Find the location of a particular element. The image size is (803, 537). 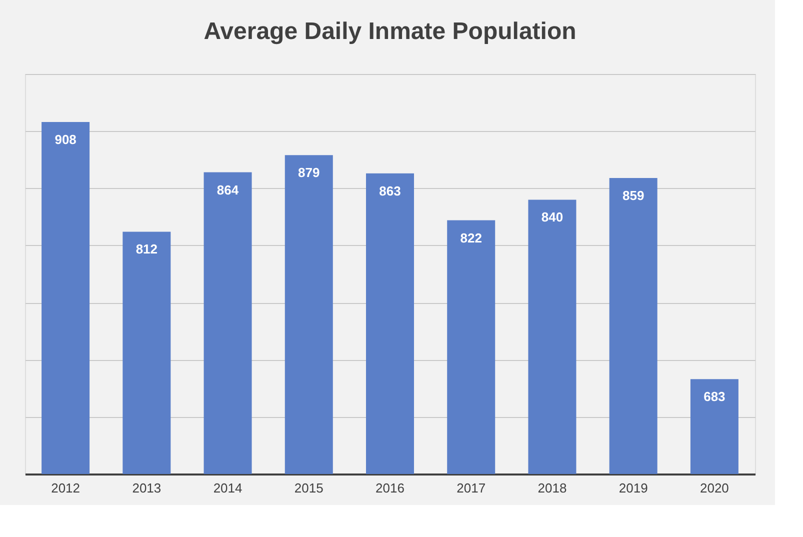

x-tick-label: 2017 is located at coordinates (471, 488).